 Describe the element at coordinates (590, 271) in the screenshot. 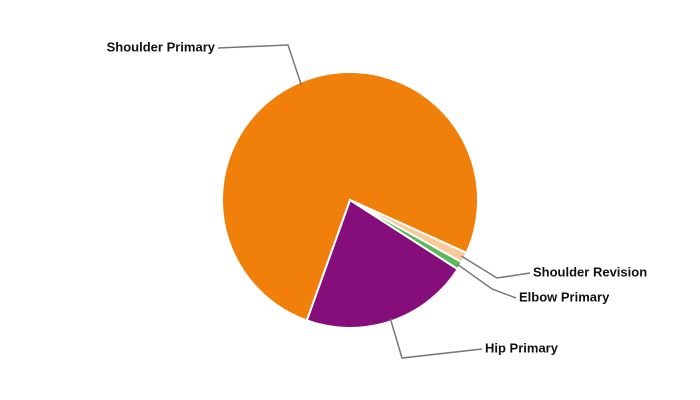

I see `slice-label: Shoulder Revision` at that location.